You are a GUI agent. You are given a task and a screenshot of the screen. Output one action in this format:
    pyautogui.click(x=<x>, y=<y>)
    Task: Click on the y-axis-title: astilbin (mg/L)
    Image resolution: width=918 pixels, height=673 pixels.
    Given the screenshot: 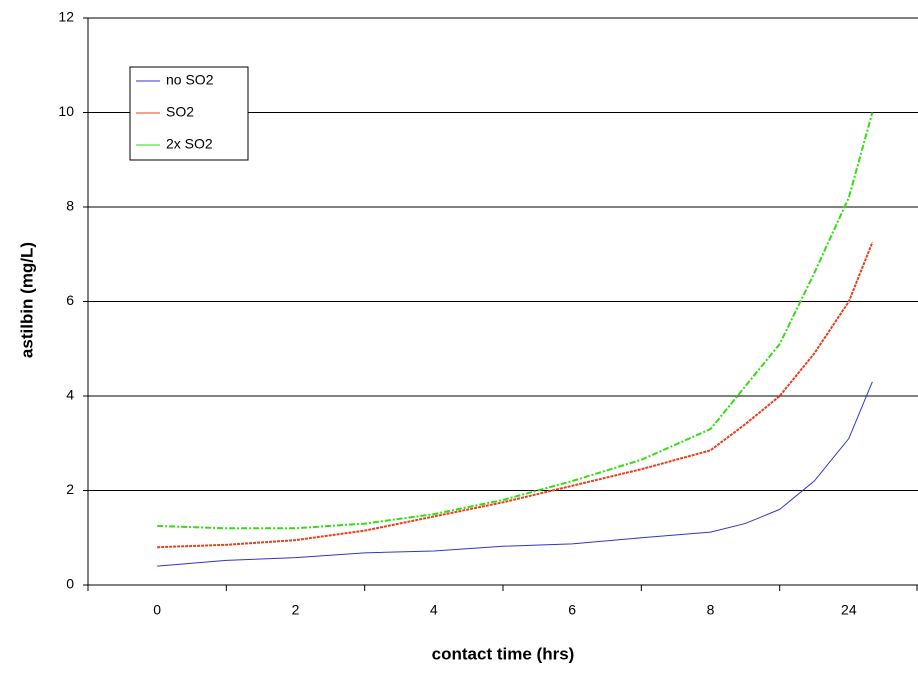 What is the action you would take?
    pyautogui.click(x=26, y=300)
    